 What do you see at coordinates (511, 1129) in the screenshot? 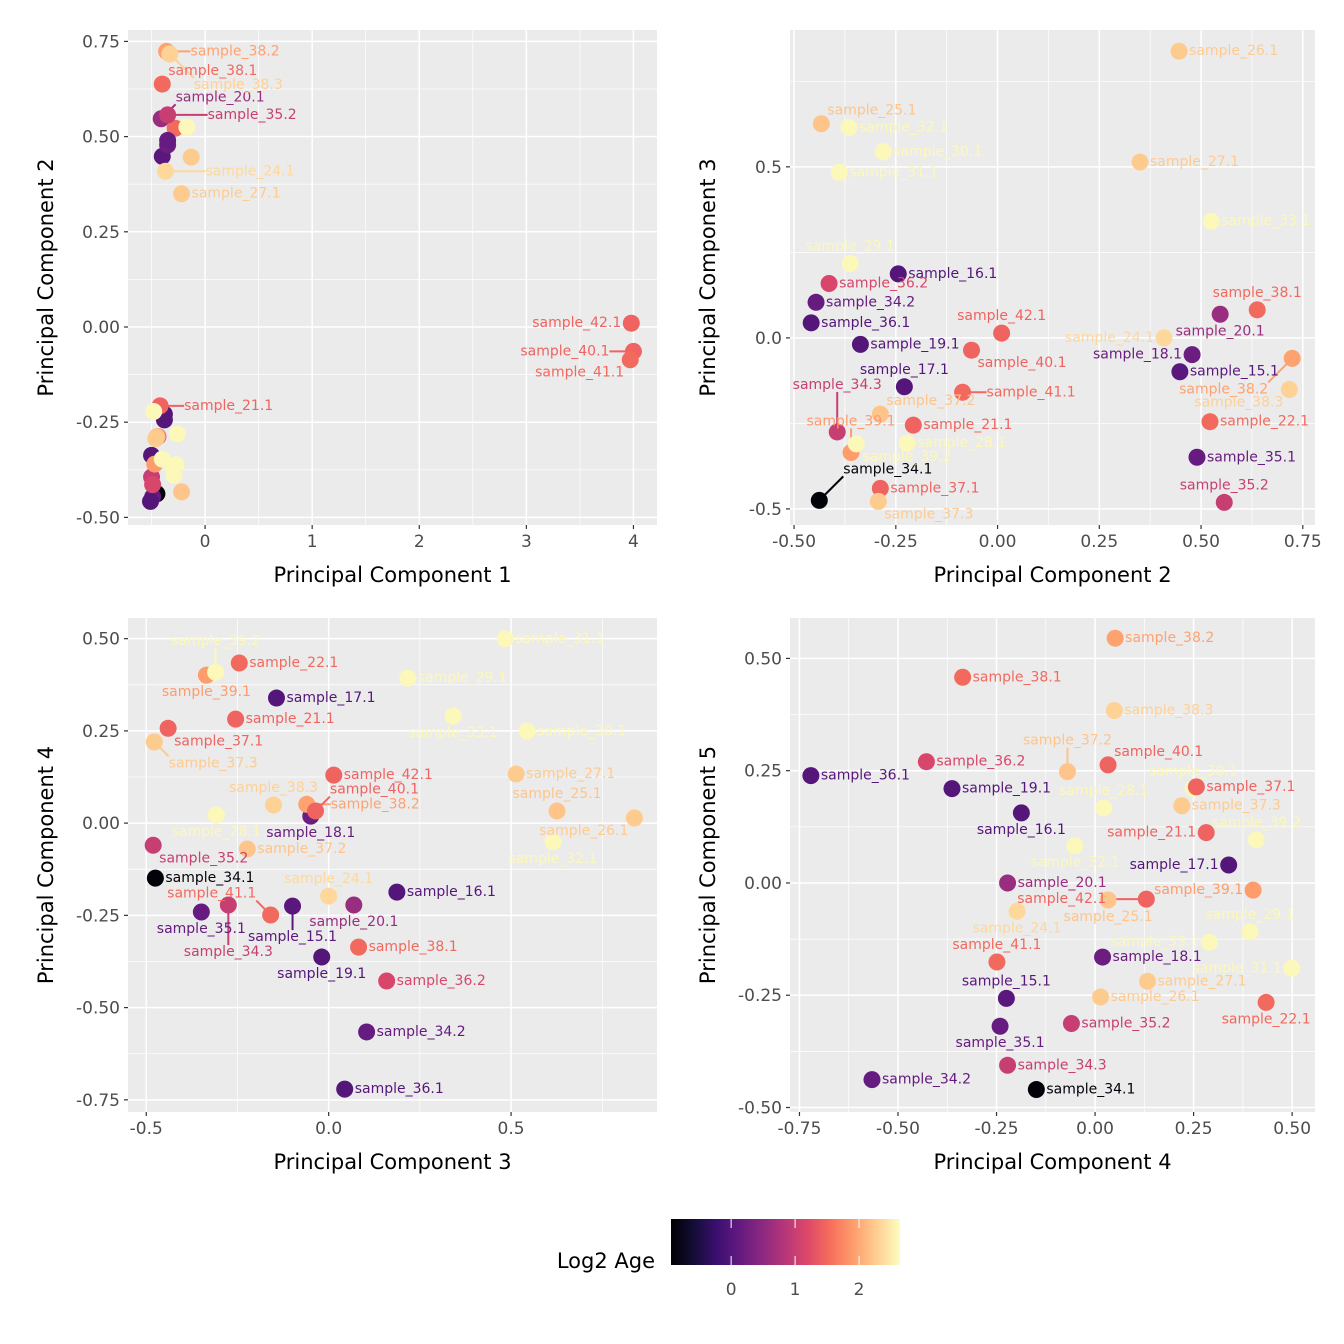
I see `x-tick-label: 0.5` at bounding box center [511, 1129].